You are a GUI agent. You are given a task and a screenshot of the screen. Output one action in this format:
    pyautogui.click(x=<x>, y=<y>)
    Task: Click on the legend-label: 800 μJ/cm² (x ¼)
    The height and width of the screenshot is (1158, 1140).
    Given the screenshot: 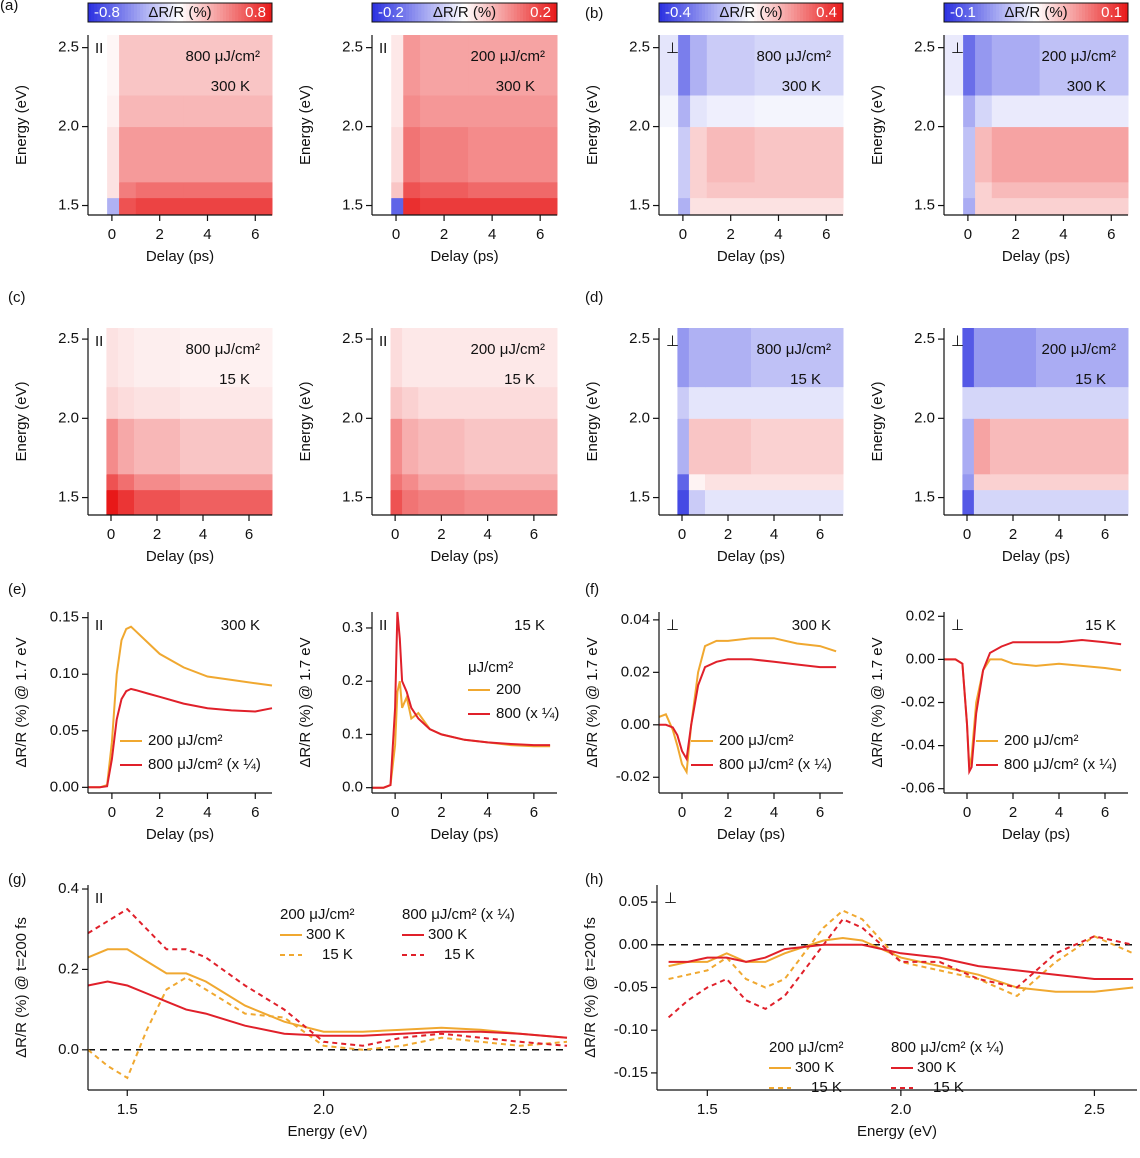 What is the action you would take?
    pyautogui.click(x=775, y=764)
    